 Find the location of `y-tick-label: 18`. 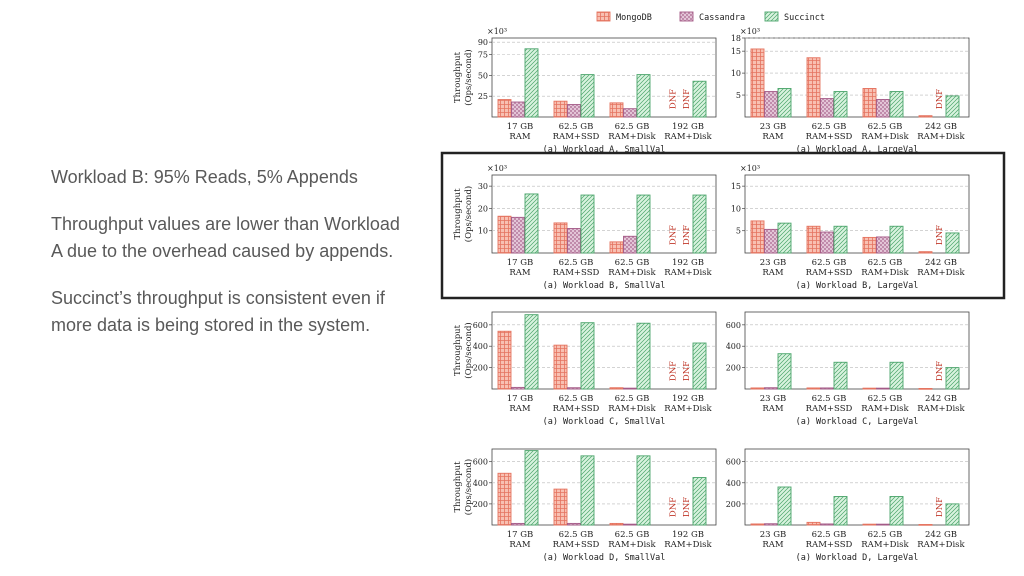

y-tick-label: 18 is located at coordinates (736, 38).